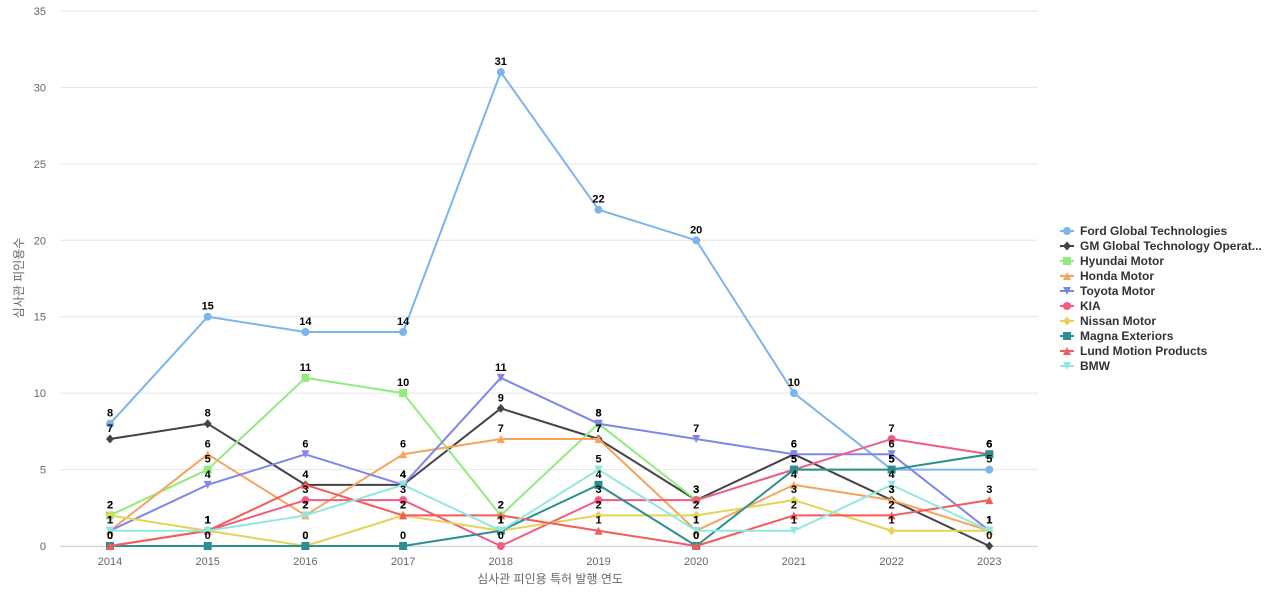 The image size is (1280, 600). What do you see at coordinates (1117, 291) in the screenshot?
I see `legend-label: Toyota Motor` at bounding box center [1117, 291].